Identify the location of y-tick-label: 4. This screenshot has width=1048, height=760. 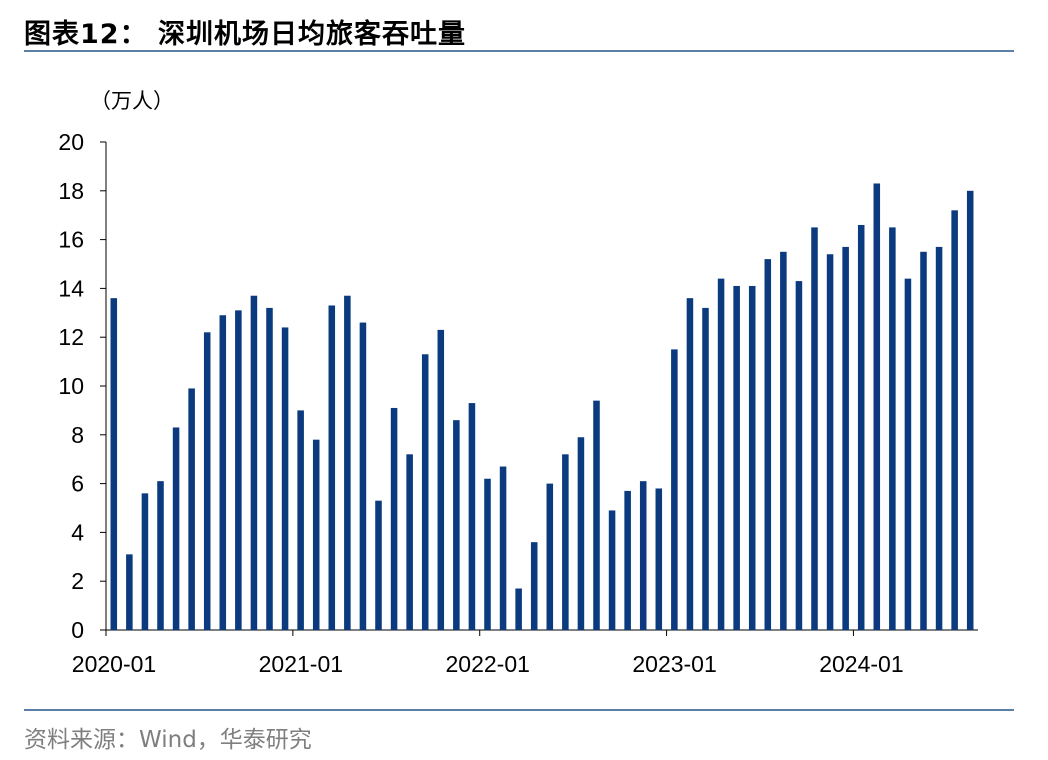
(77, 532).